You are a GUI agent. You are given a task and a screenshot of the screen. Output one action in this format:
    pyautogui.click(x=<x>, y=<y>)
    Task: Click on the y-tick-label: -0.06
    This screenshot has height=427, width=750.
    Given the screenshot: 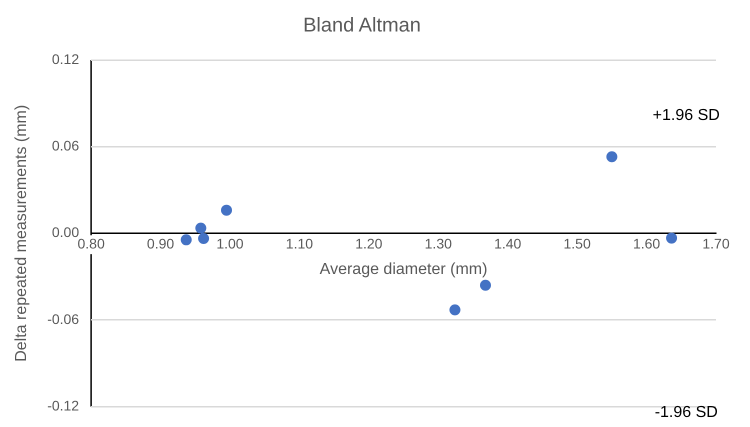 What is the action you would take?
    pyautogui.click(x=63, y=318)
    